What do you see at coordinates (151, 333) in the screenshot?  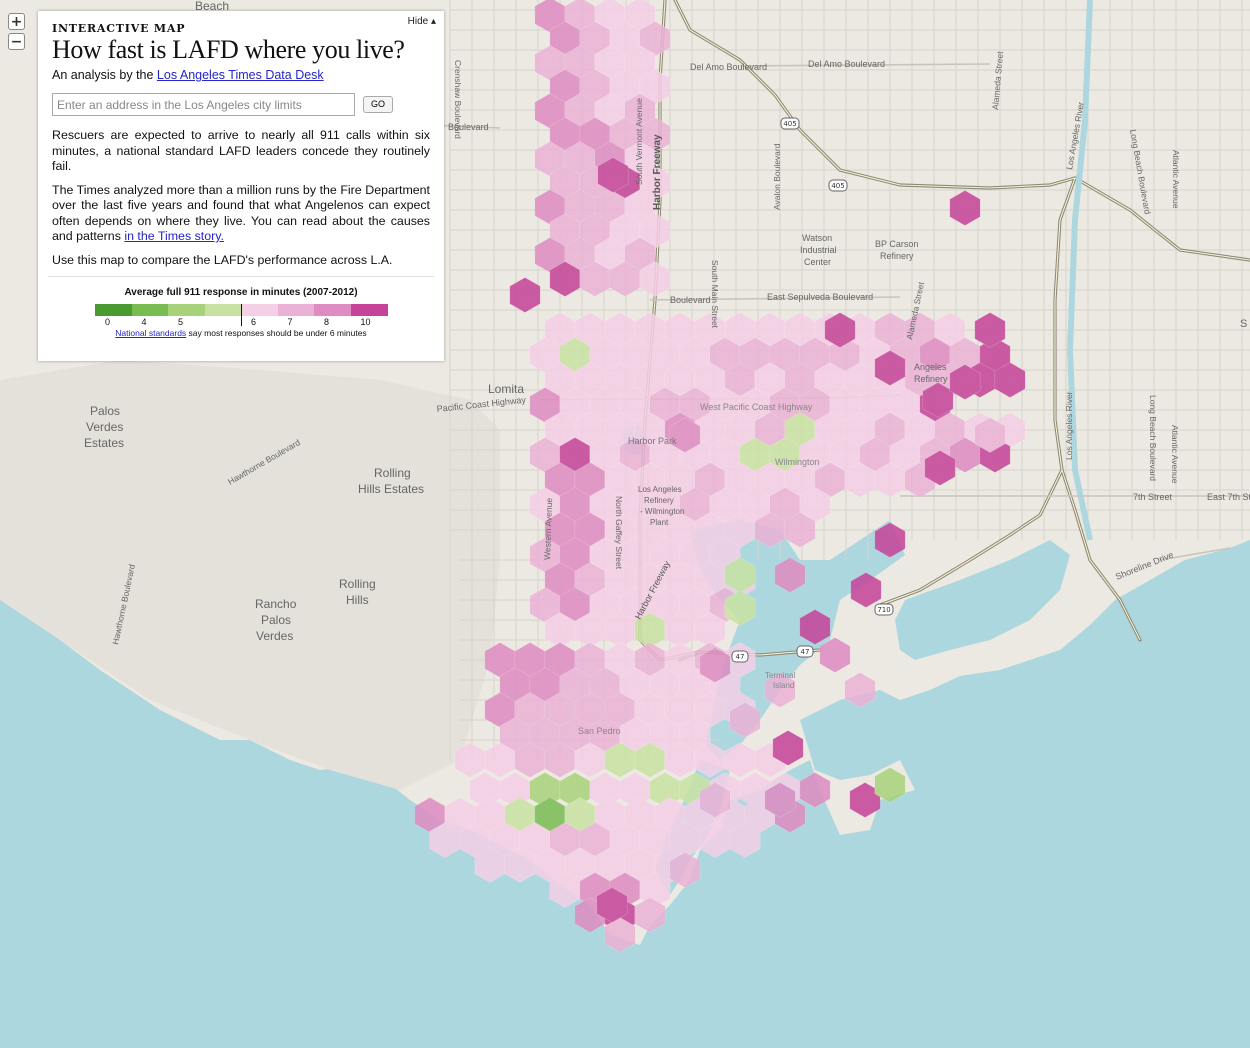 I see `national-standards-link: National standards` at bounding box center [151, 333].